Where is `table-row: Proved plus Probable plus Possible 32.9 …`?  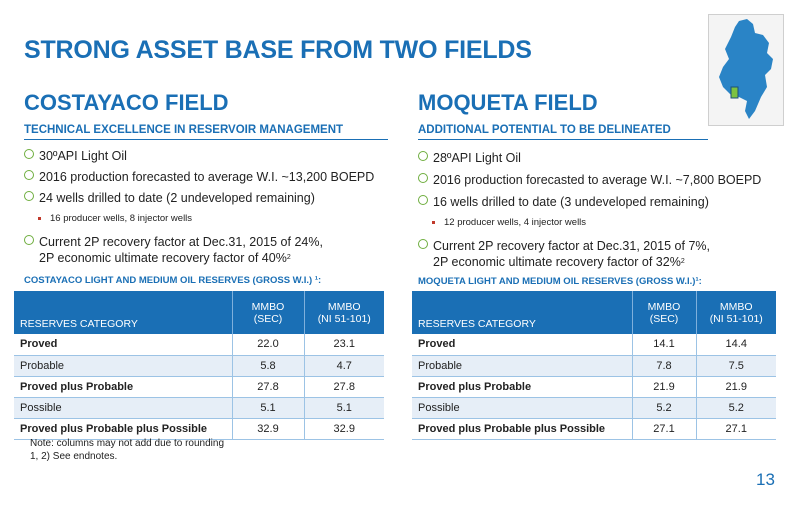 table-row: Proved plus Probable plus Possible 32.9 … is located at coordinates (199, 429).